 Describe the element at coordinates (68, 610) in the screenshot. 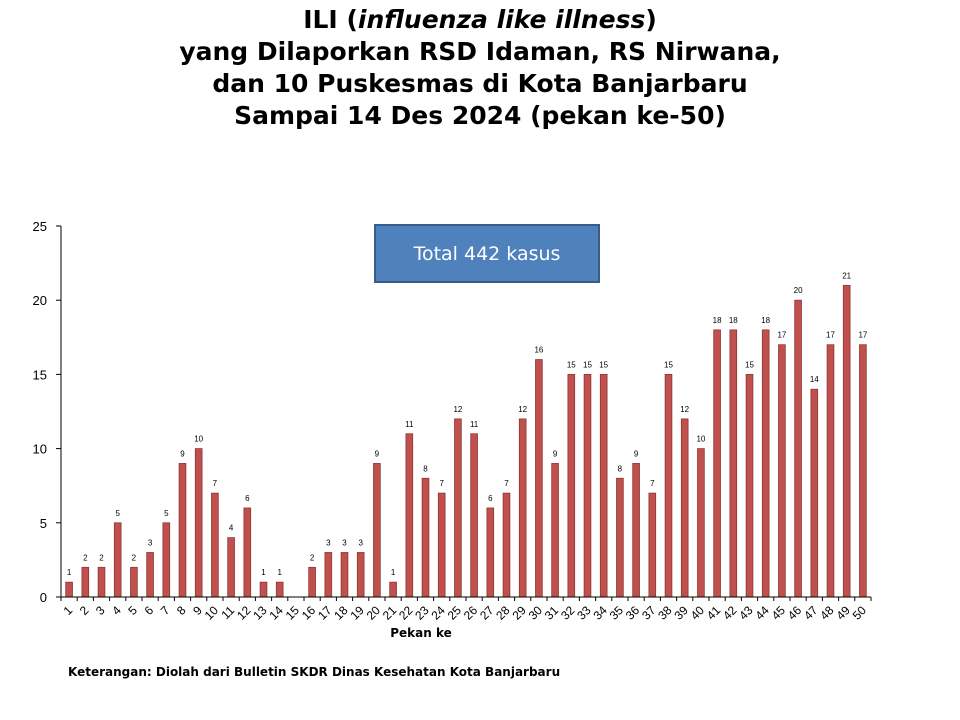

I see `x-tick-label: 1` at that location.